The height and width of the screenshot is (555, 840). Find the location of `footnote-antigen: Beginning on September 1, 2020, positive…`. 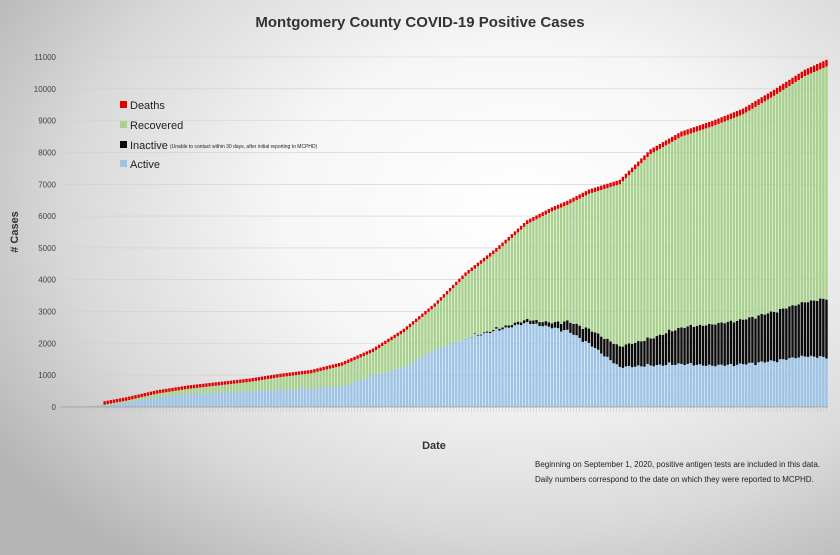

footnote-antigen: Beginning on September 1, 2020, positive… is located at coordinates (677, 464).